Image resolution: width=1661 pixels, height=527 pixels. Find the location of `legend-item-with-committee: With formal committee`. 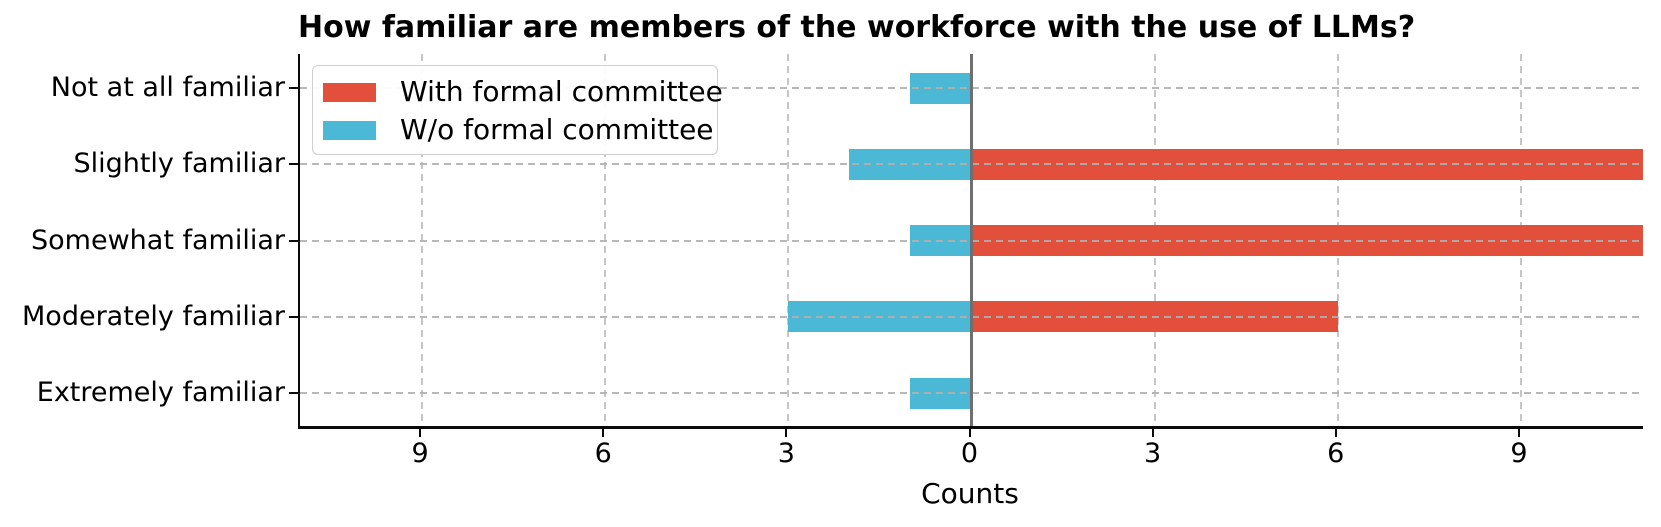

legend-item-with-committee: With formal committee is located at coordinates (523, 92).